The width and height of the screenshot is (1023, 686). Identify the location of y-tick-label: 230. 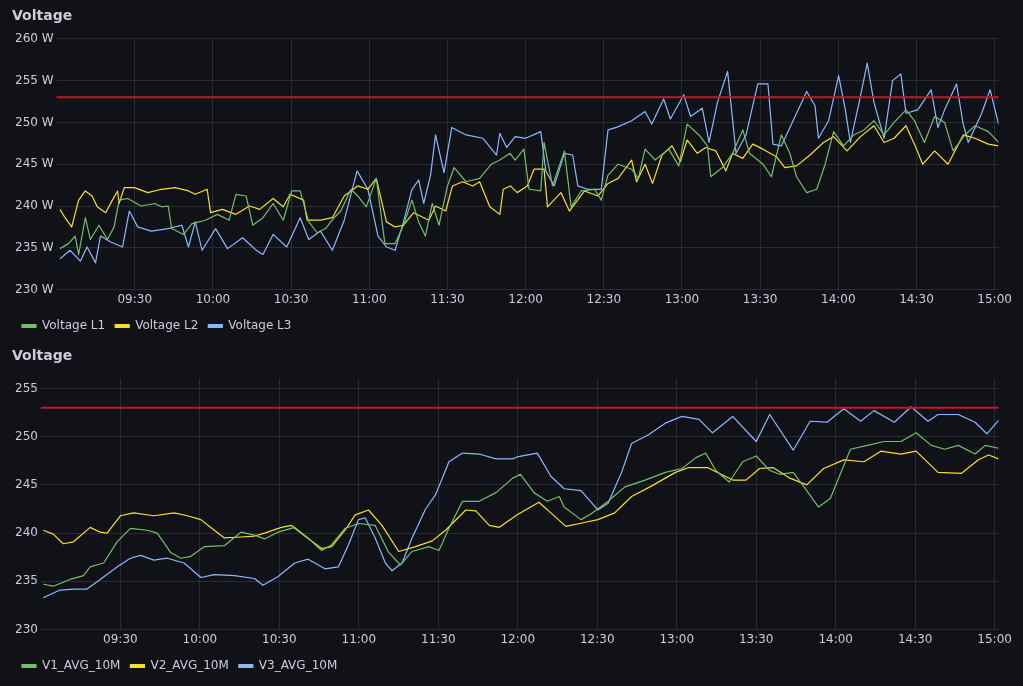
(26, 628).